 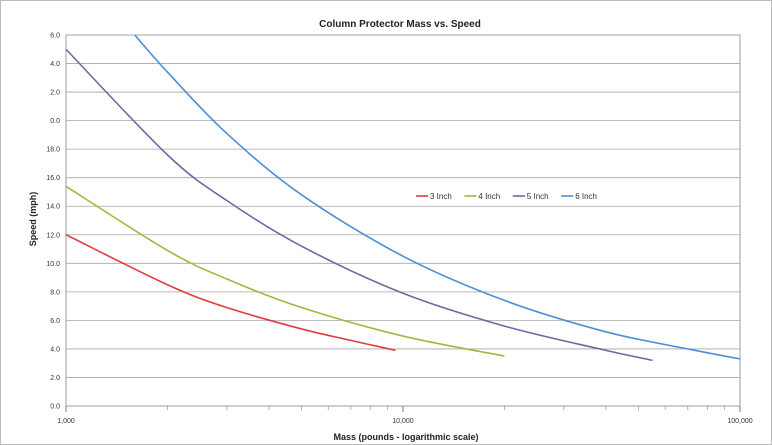 What do you see at coordinates (231, 293) in the screenshot?
I see `series-line-3-inch` at bounding box center [231, 293].